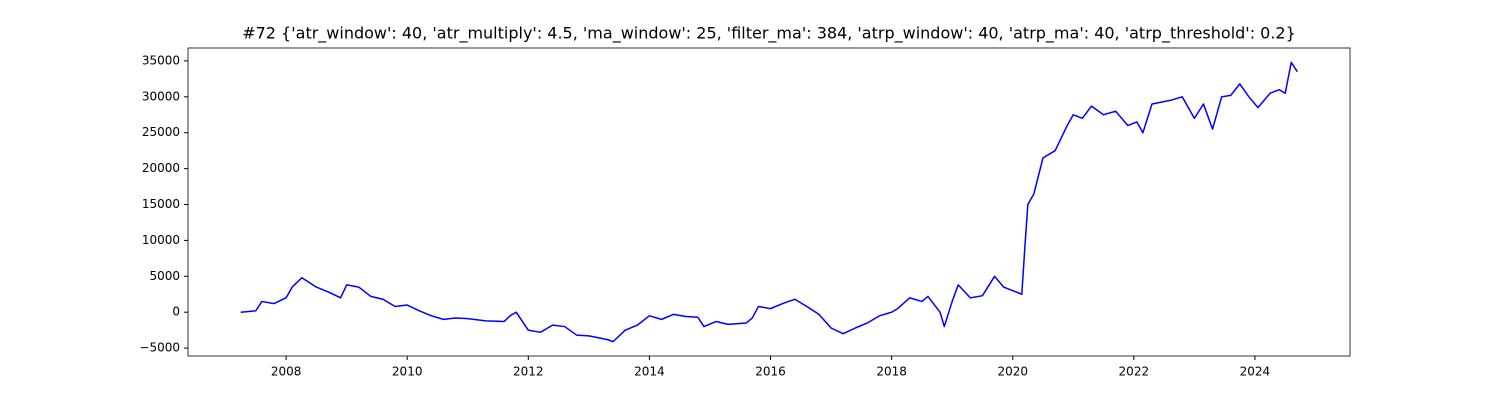  Describe the element at coordinates (176, 312) in the screenshot. I see `y-tick-label: 0` at that location.